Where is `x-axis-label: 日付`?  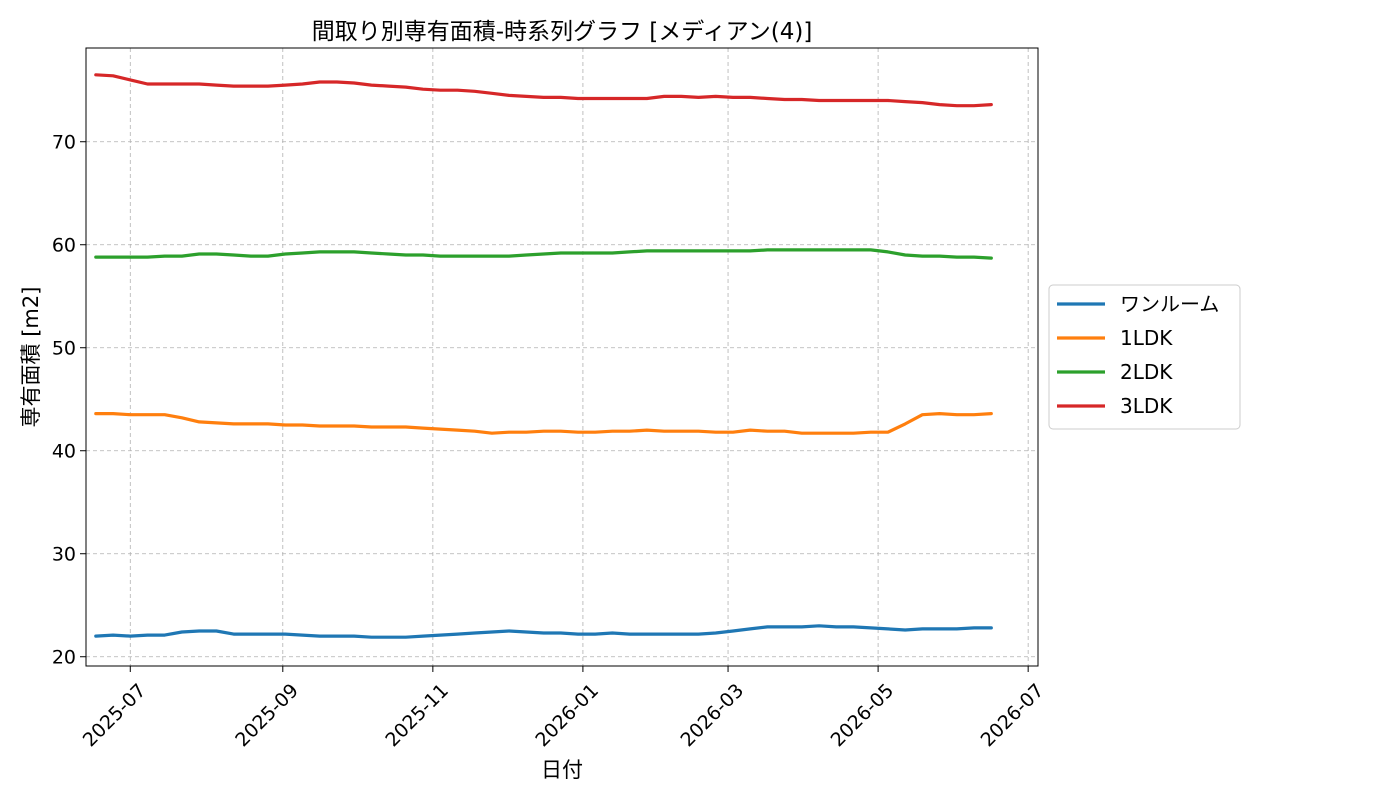
x-axis-label: 日付 is located at coordinates (562, 770).